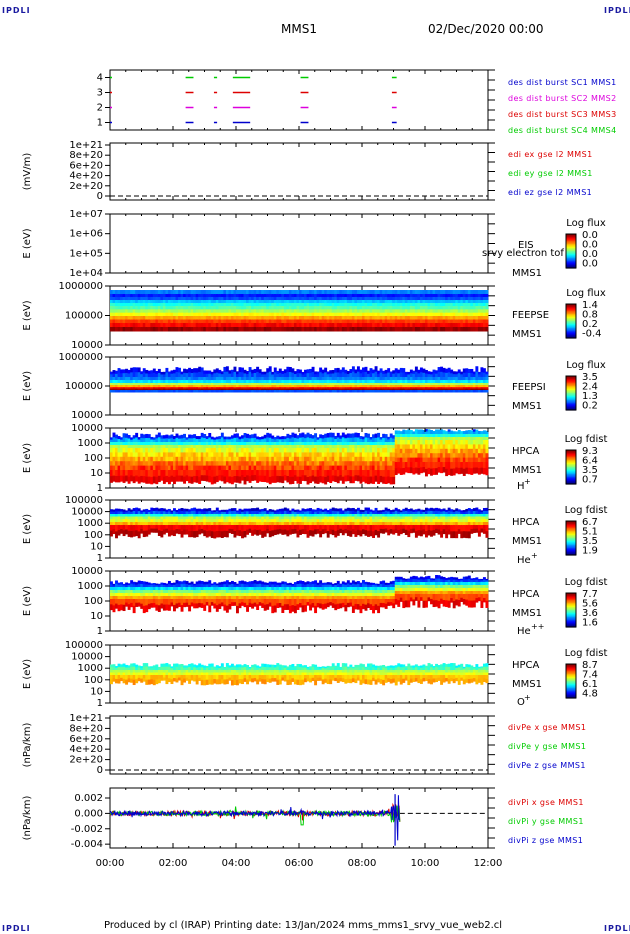 Image resolution: width=630 pixels, height=934 pixels. What do you see at coordinates (586, 582) in the screenshot?
I see `colorbar-title-hpca_hepp: Log fdist` at bounding box center [586, 582].